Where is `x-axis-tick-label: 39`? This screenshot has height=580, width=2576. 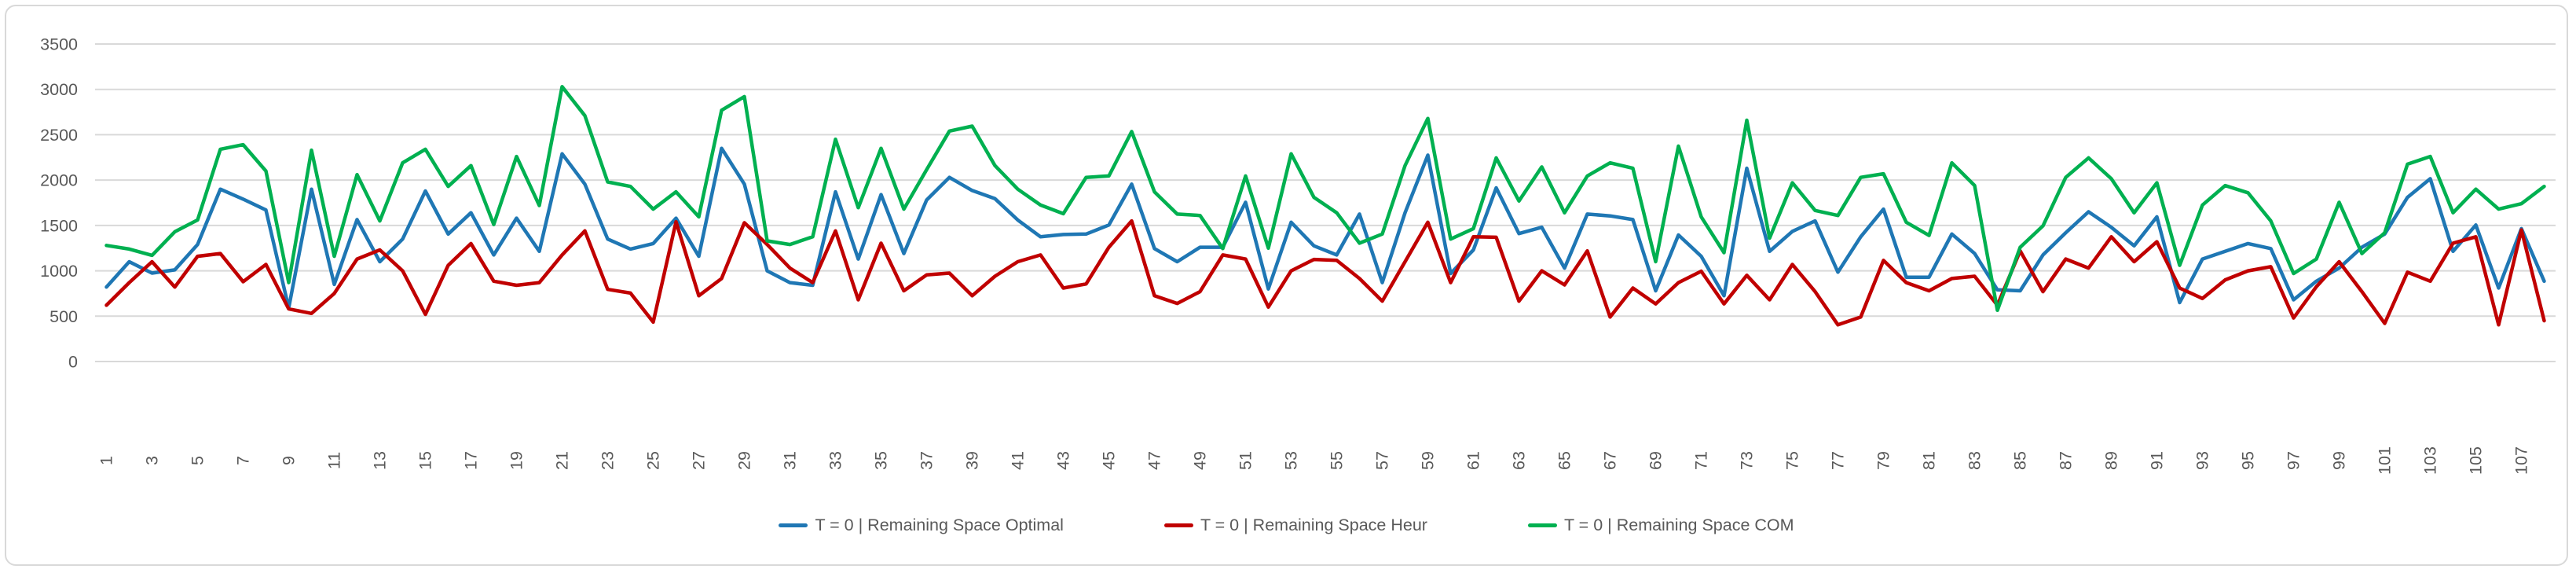 x-axis-tick-label: 39 is located at coordinates (972, 460).